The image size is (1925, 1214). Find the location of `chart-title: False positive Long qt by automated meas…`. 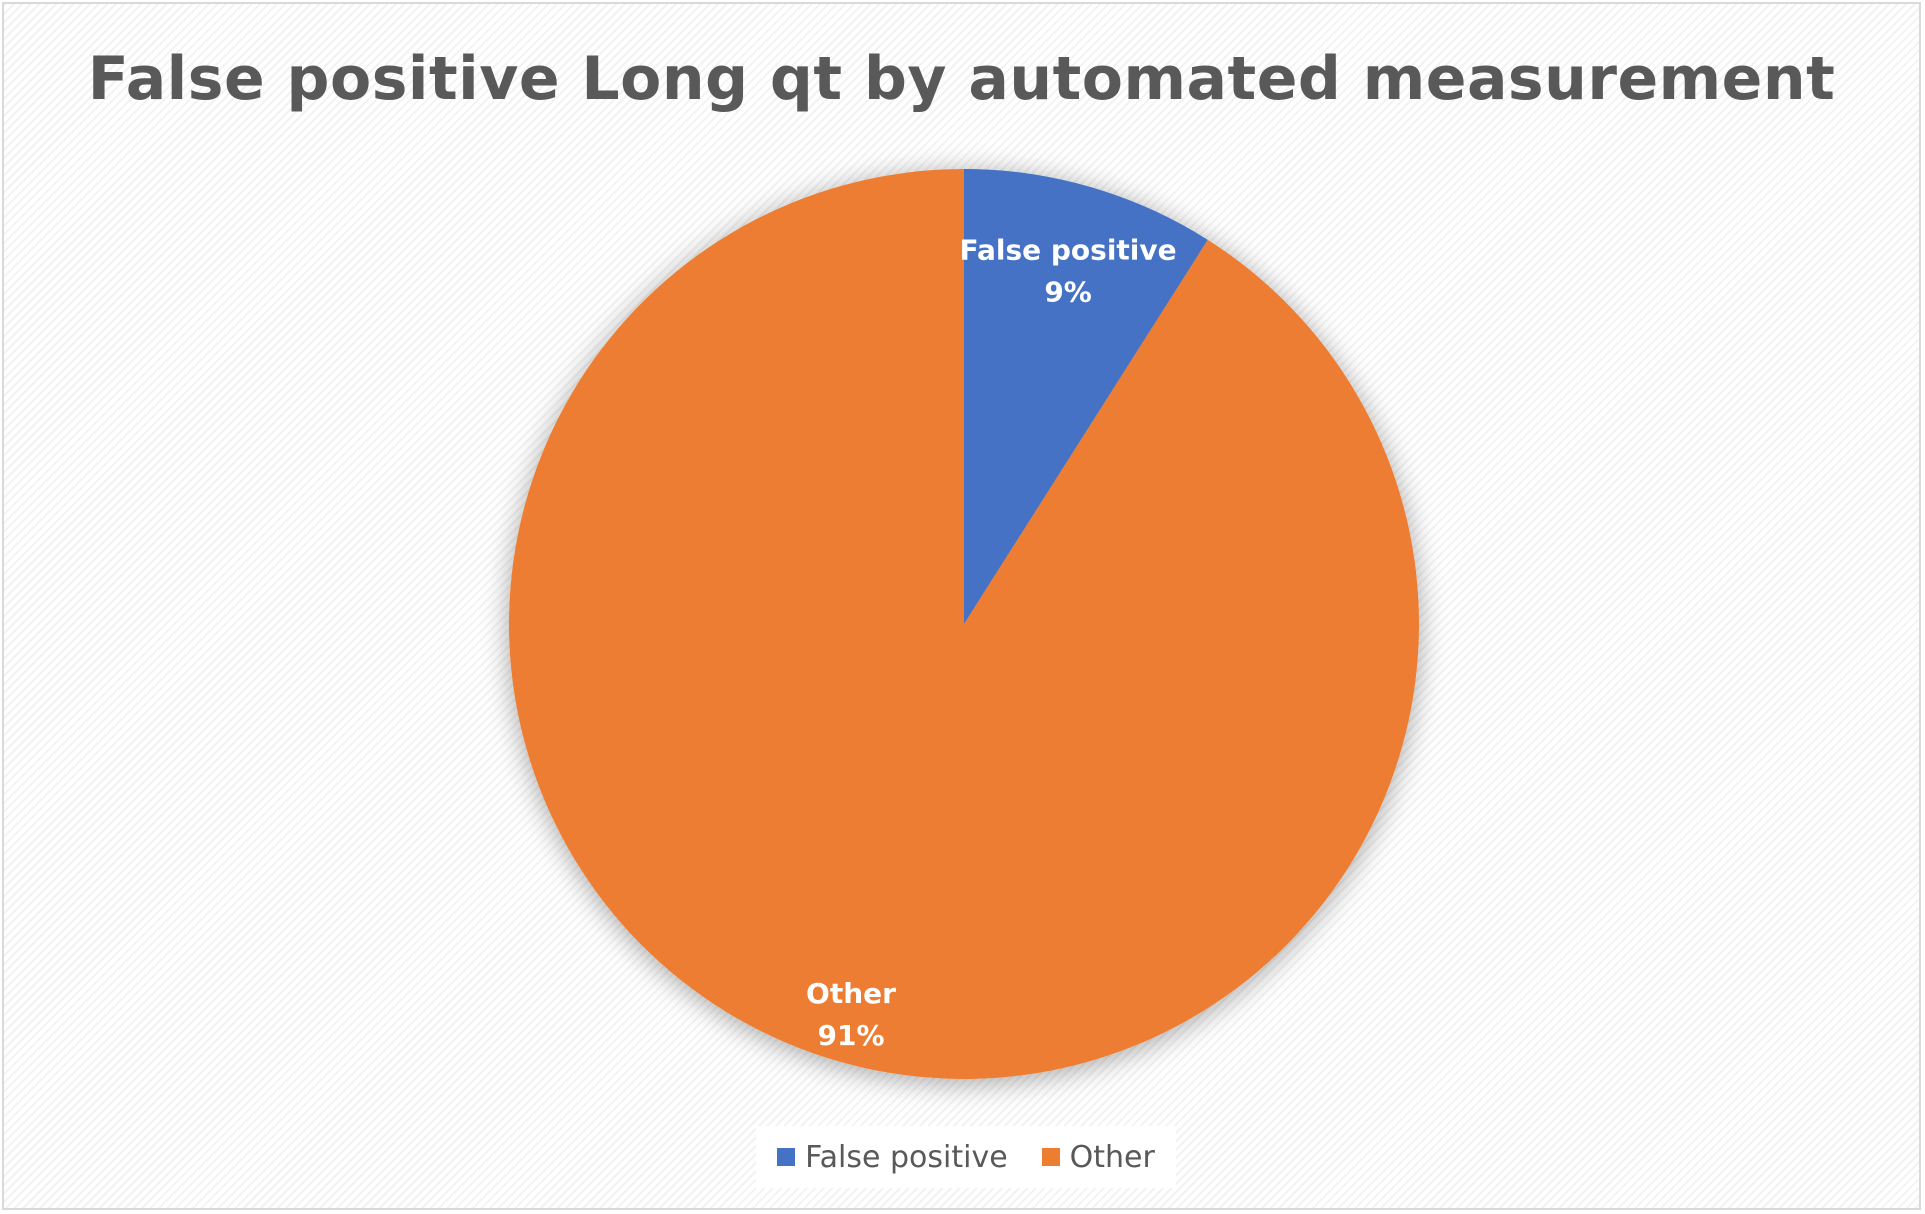

chart-title: False positive Long qt by automated meas… is located at coordinates (961, 79).